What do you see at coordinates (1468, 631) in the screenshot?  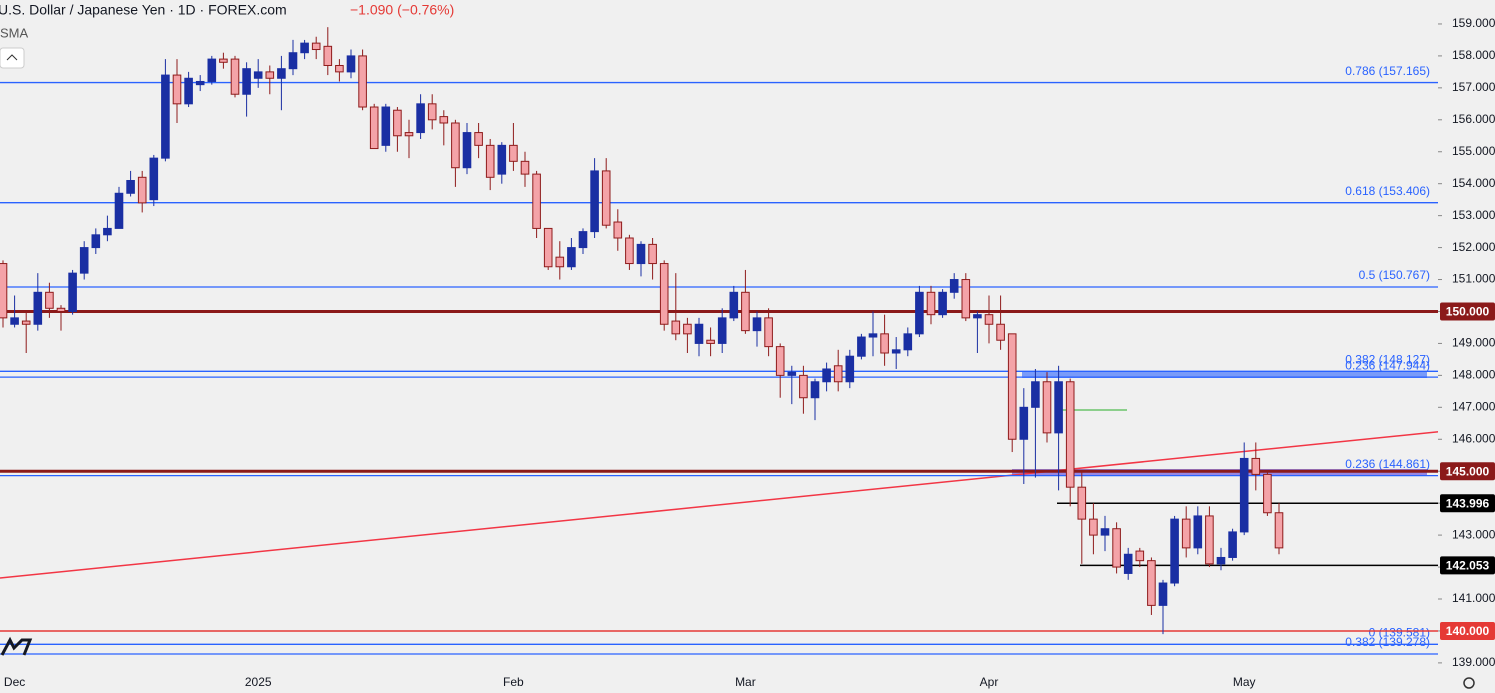 I see `price-tag-label: 140.000` at bounding box center [1468, 631].